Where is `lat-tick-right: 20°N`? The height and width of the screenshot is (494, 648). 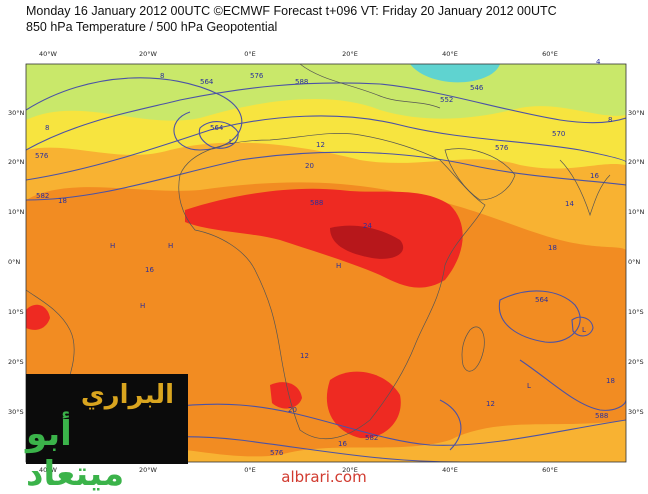 lat-tick-right: 20°N is located at coordinates (636, 162).